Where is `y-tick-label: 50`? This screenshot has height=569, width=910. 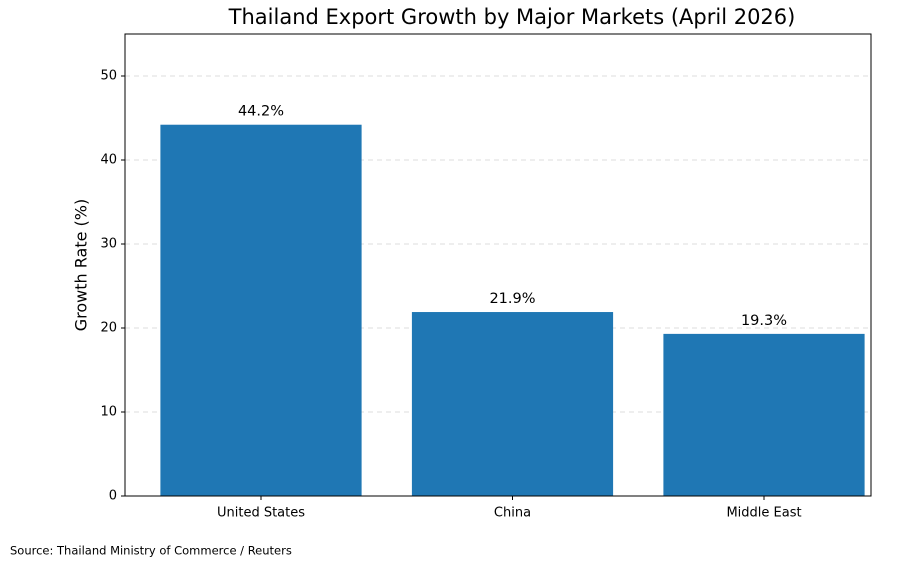
y-tick-label: 50 is located at coordinates (108, 76).